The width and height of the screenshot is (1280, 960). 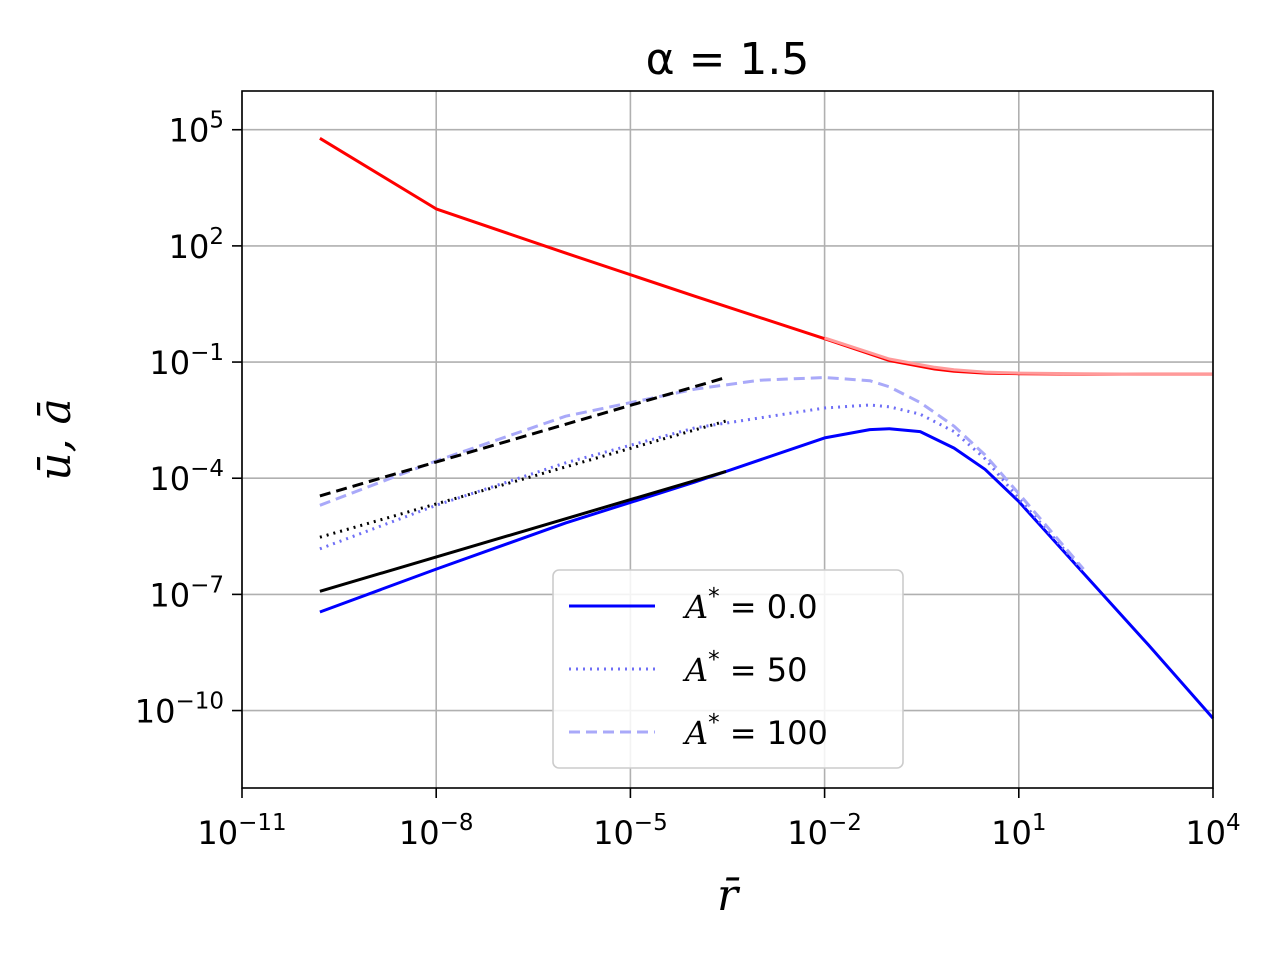 I want to click on x-tick-label-exponent: 1, so click(x=1039, y=823).